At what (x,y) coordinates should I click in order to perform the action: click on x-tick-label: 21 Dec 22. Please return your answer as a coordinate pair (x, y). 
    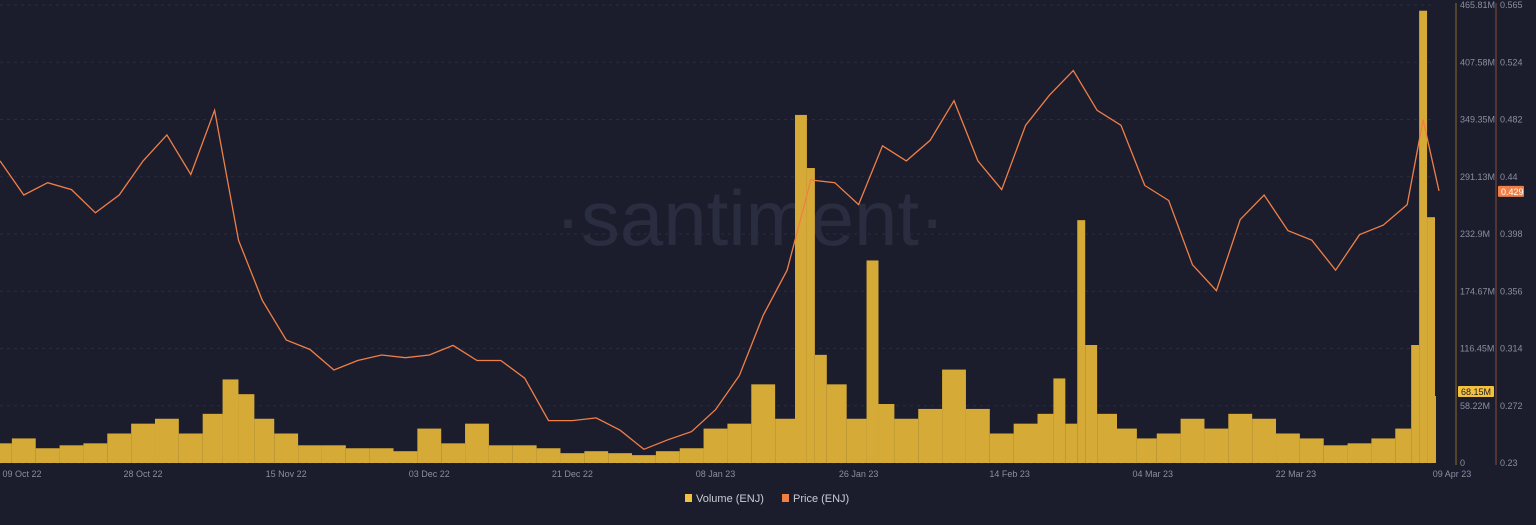
    Looking at the image, I should click on (572, 474).